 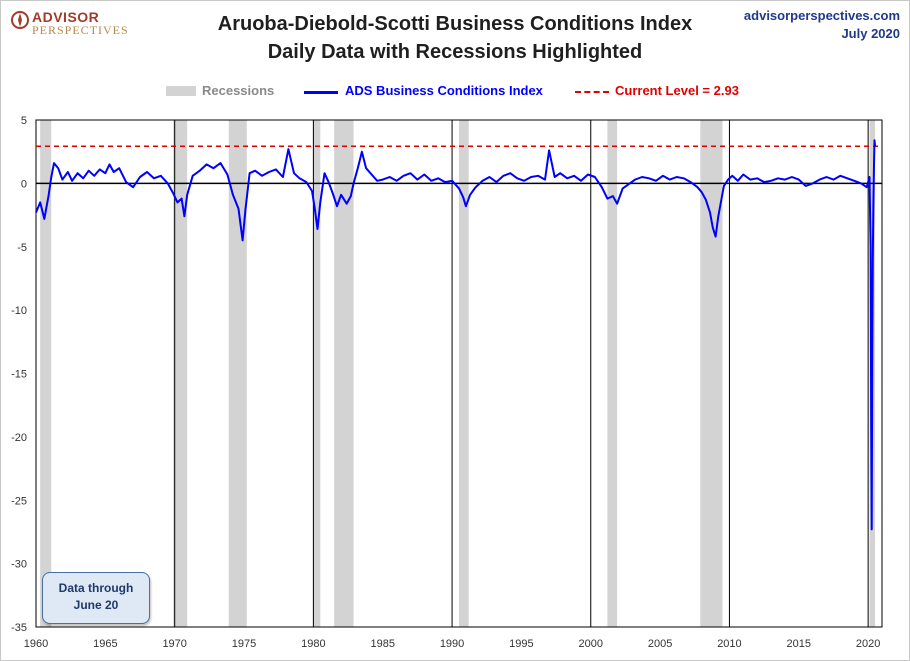 I want to click on note-line2: June 20, so click(x=96, y=605).